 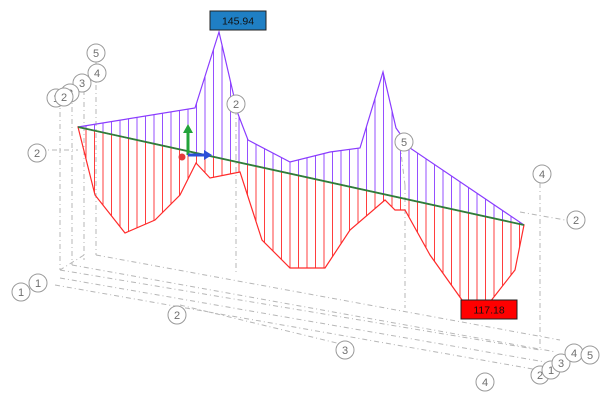 I want to click on grid-marker-marker-2-left: 2, so click(x=37, y=153).